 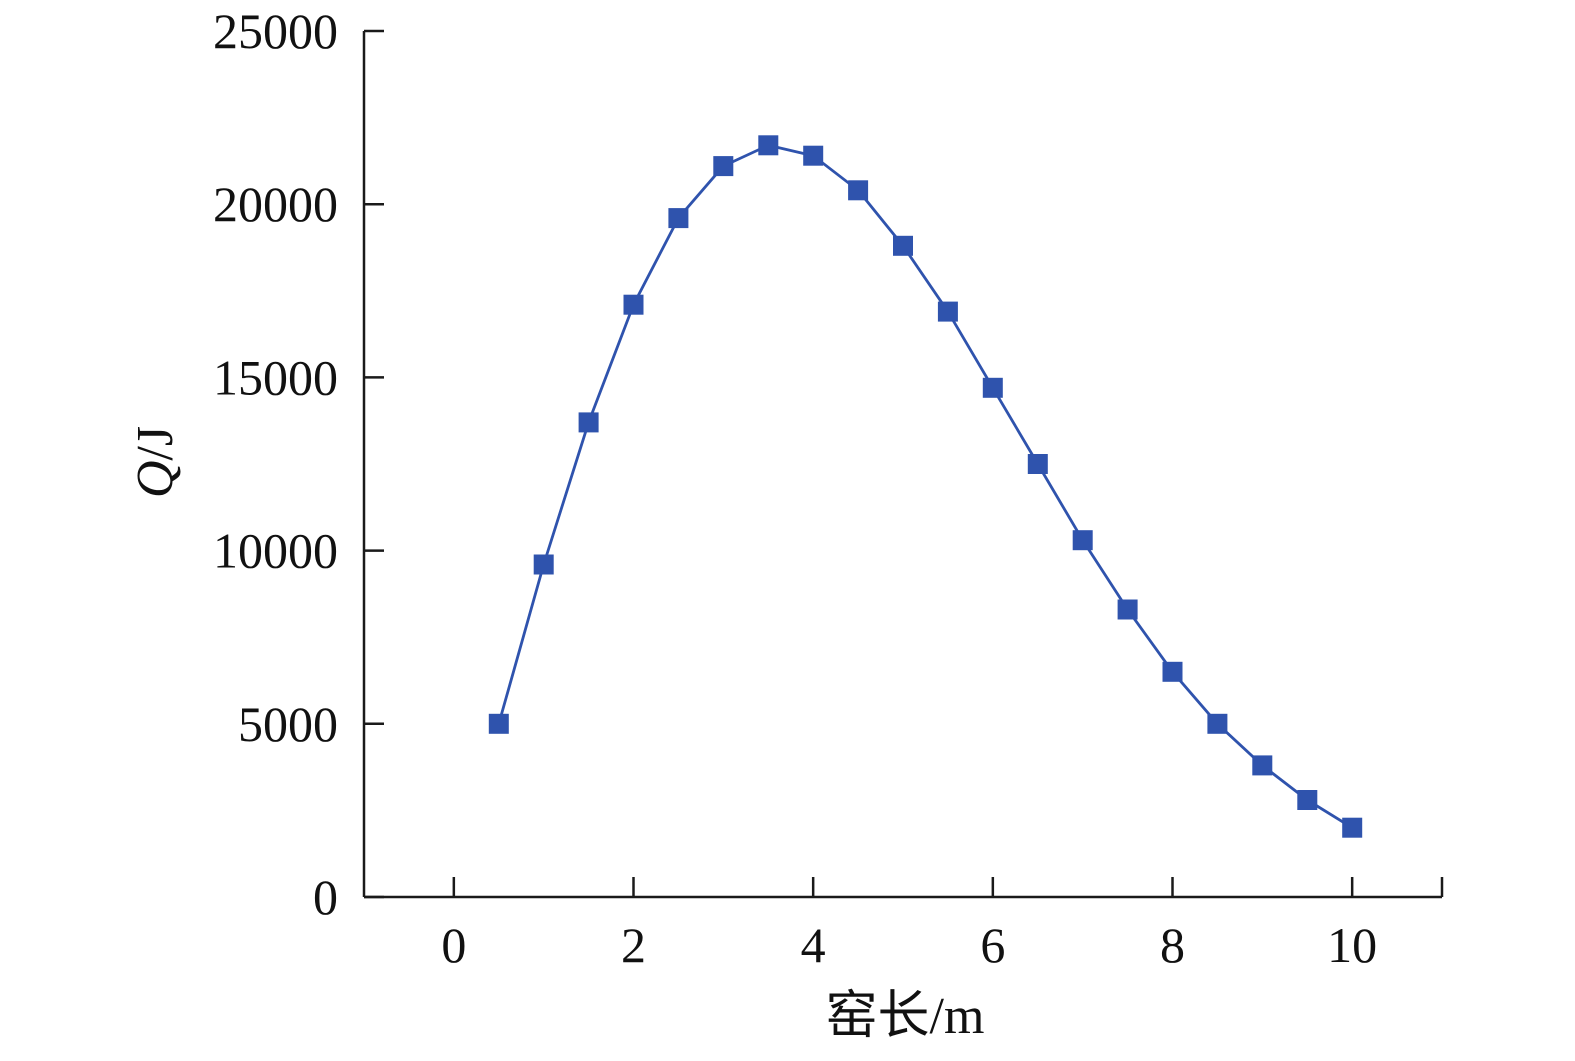 I want to click on y-axis-label-symbol: Q, so click(x=155, y=480).